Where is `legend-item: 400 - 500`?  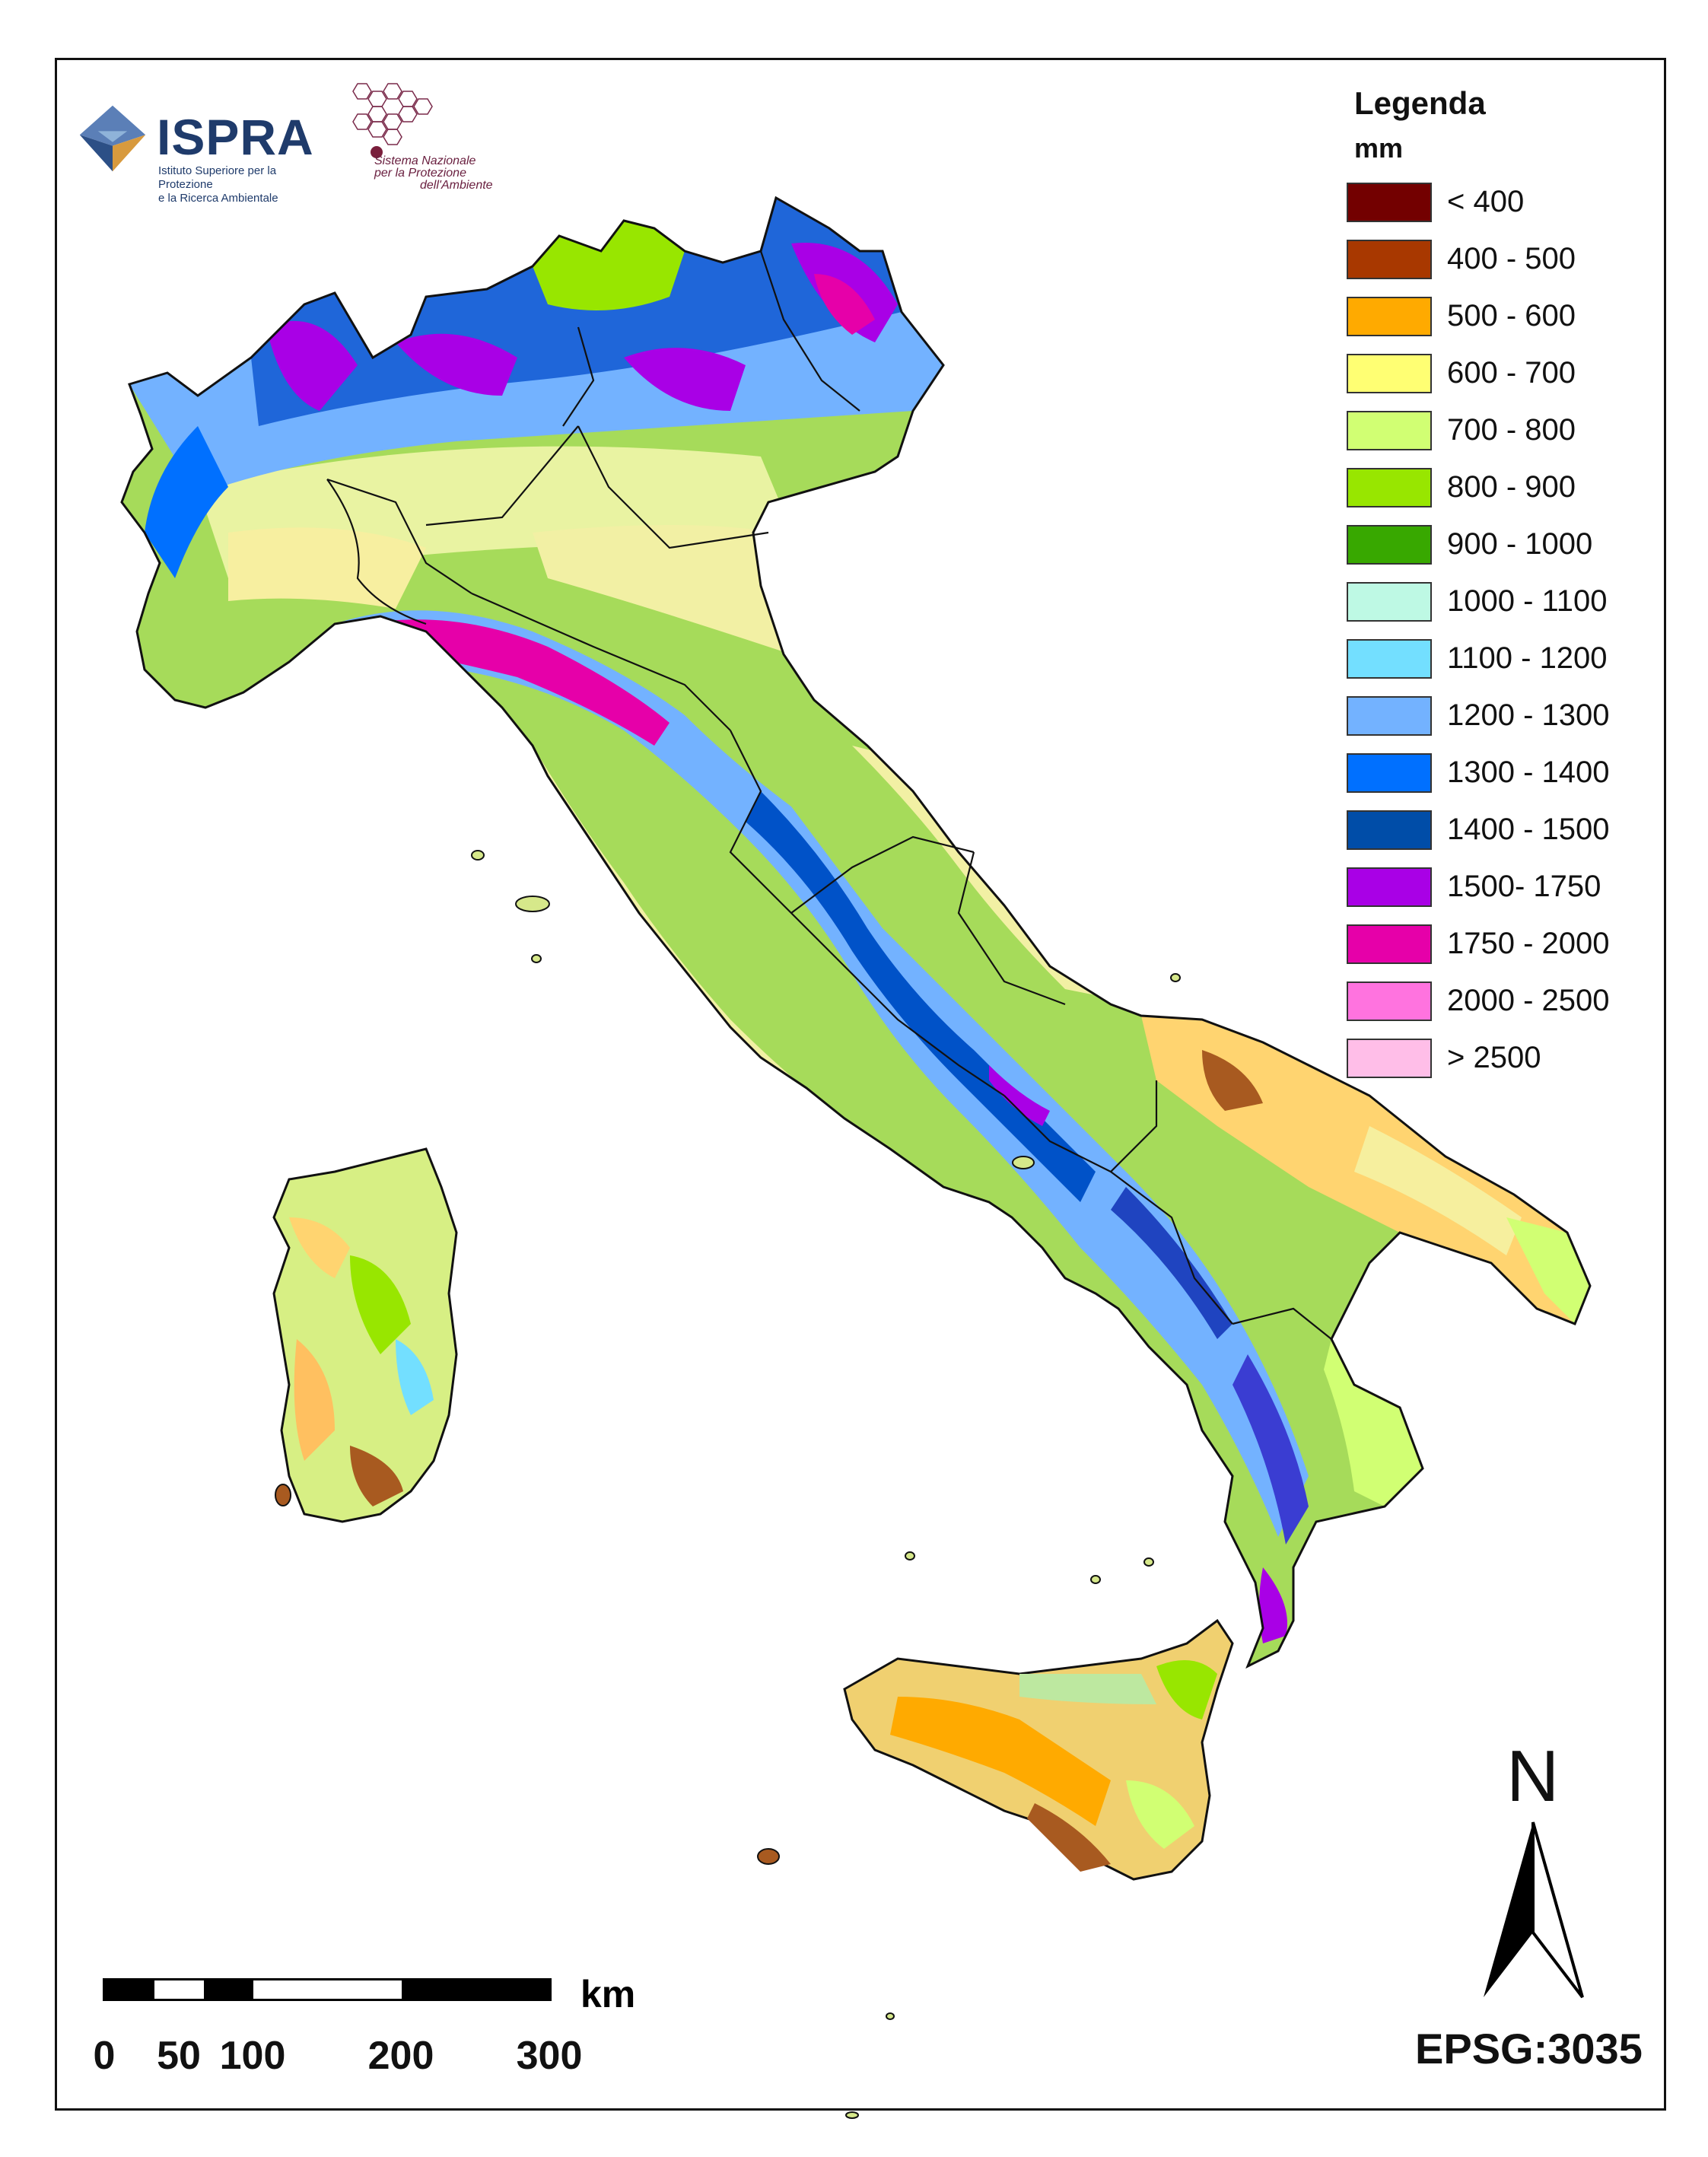
legend-item: 400 - 500 is located at coordinates (1499, 259).